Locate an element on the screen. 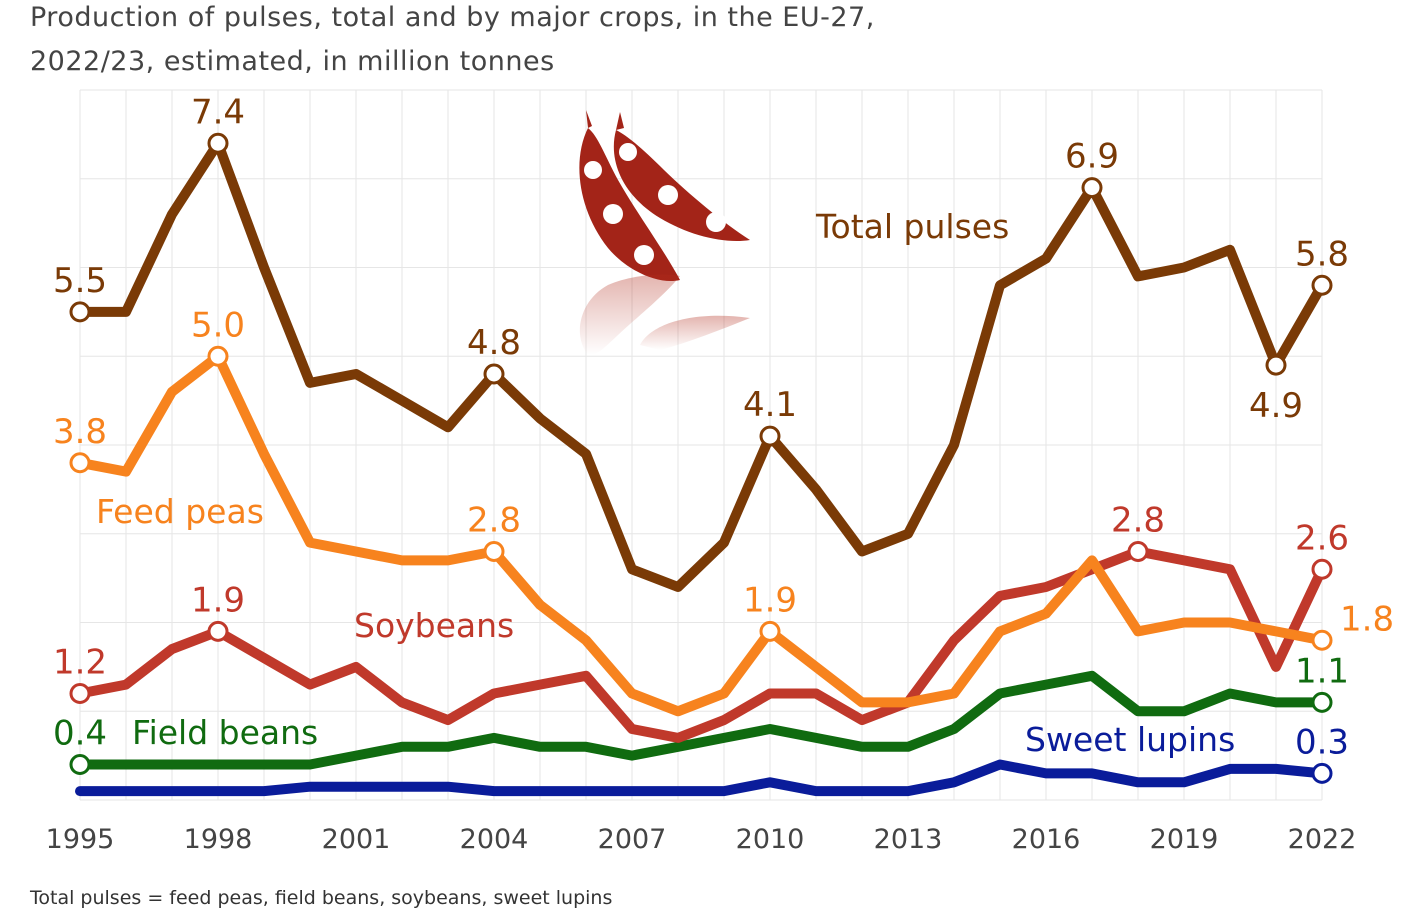  series-name-soybeans: Soybeans is located at coordinates (434, 625).